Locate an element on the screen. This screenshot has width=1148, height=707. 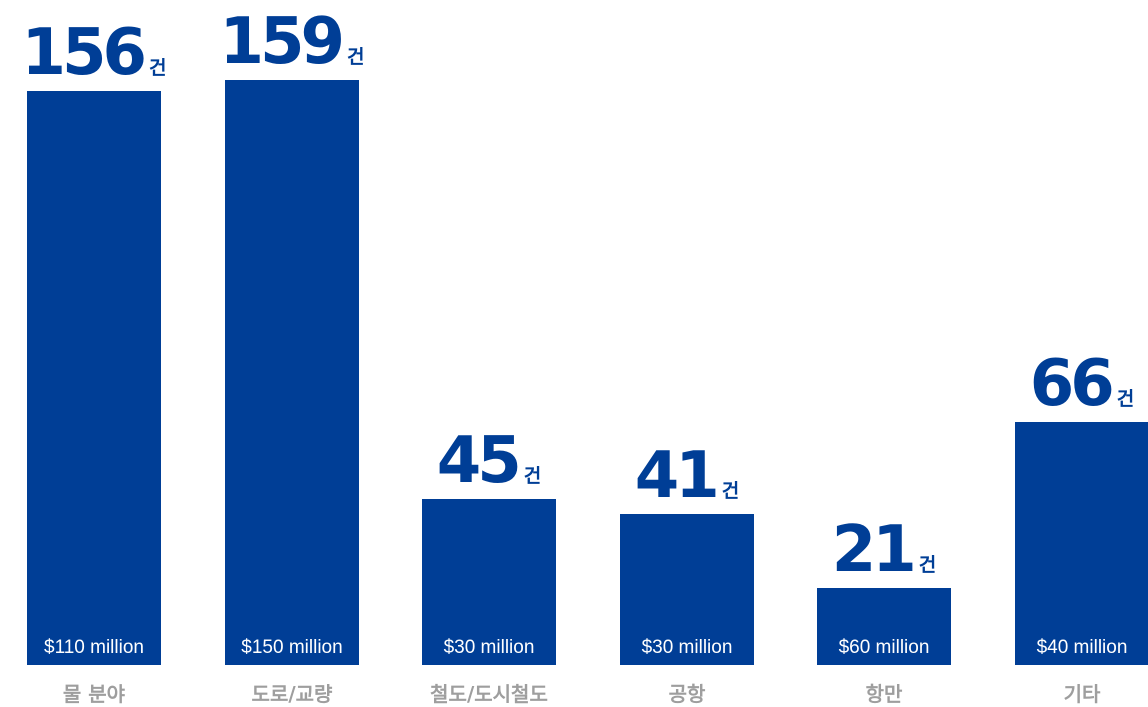
data-label: 45 건 is located at coordinates (489, 461).